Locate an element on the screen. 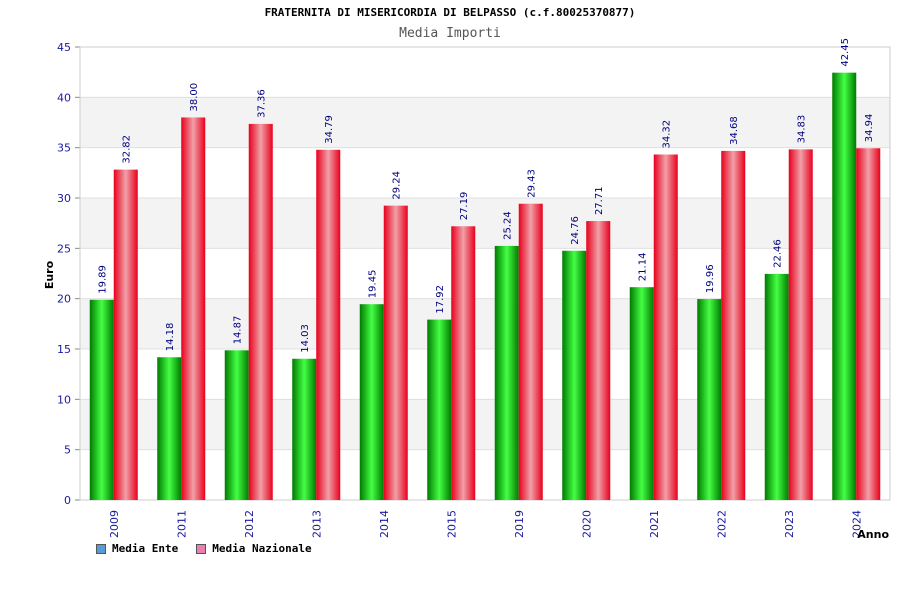 This screenshot has width=900, height=600. legend-label-media-nazionale: Media Nazionale is located at coordinates (262, 548).